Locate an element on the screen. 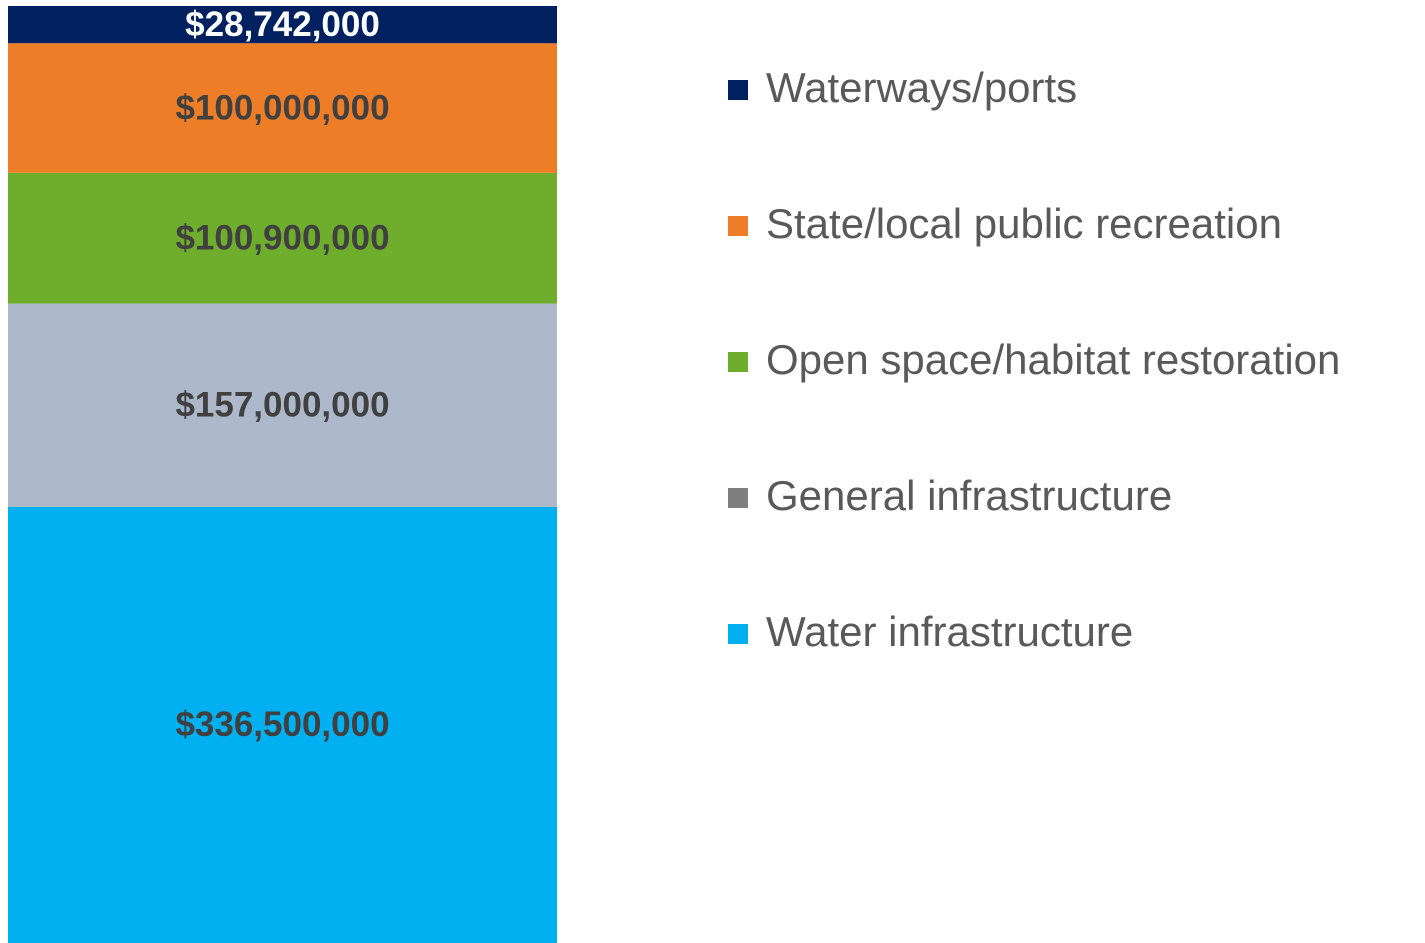  legend-label: Water infrastructure is located at coordinates (949, 631).